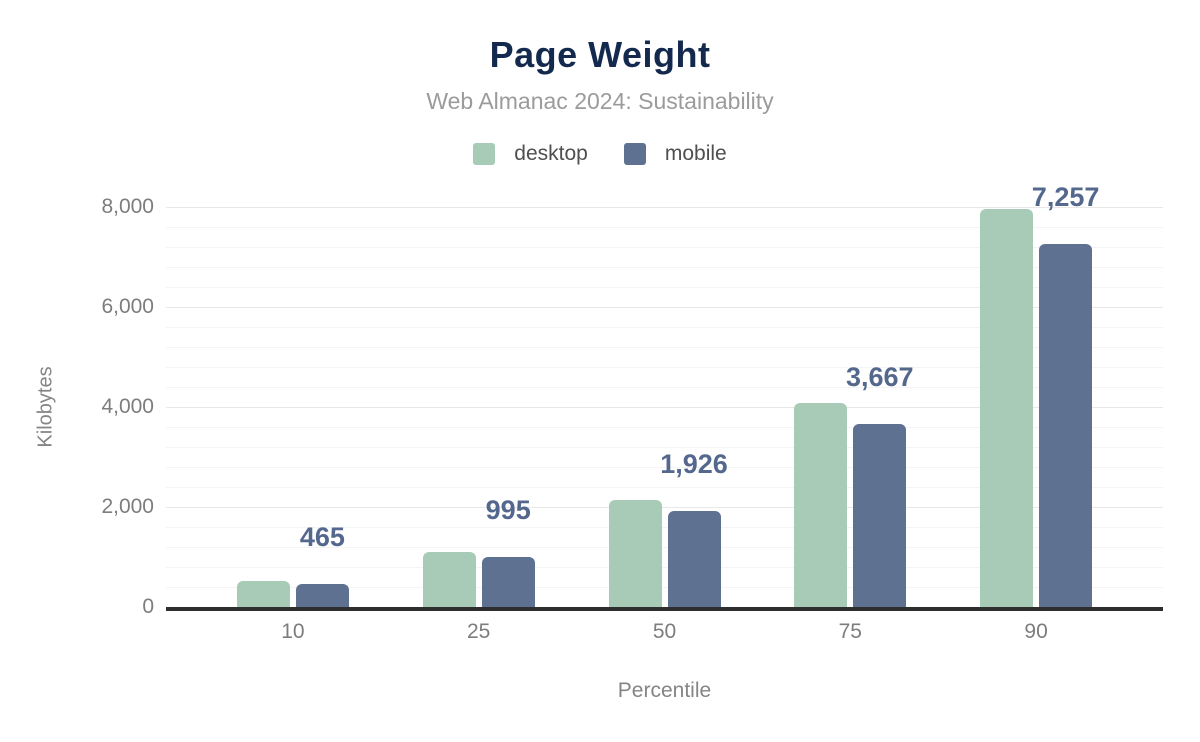  What do you see at coordinates (635, 553) in the screenshot?
I see `bar-desktop-p50` at bounding box center [635, 553].